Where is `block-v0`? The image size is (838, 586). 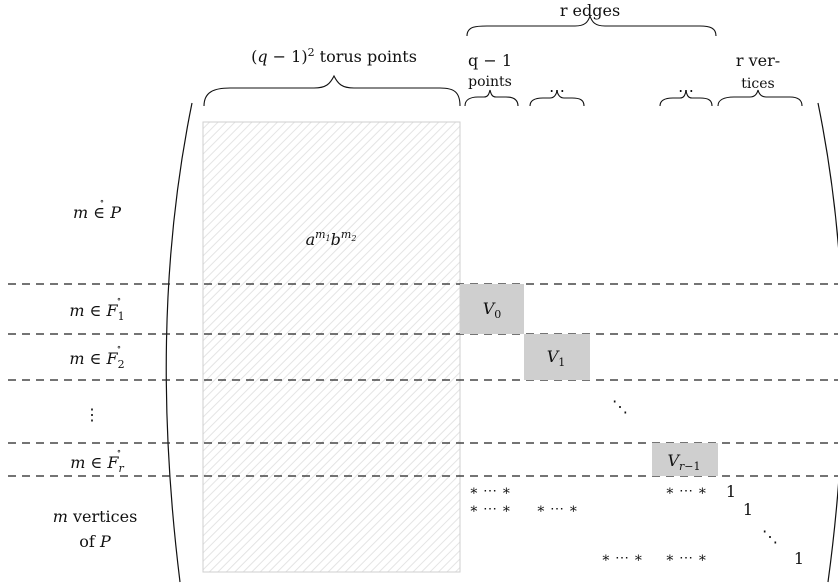 block-v0 is located at coordinates (492, 309).